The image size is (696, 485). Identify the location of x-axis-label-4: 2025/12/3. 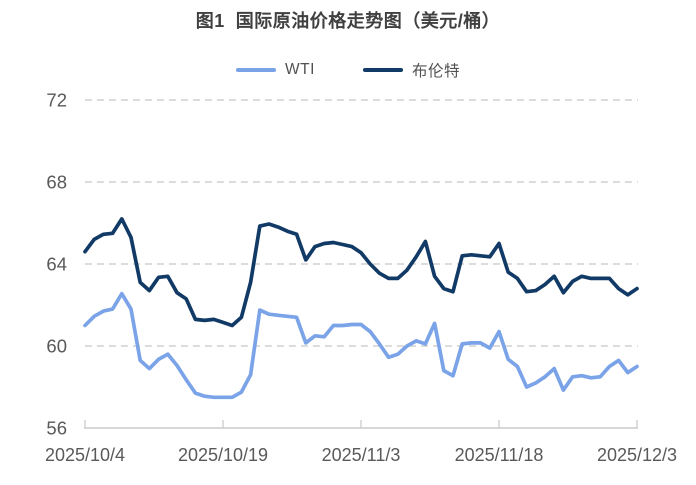
(637, 455).